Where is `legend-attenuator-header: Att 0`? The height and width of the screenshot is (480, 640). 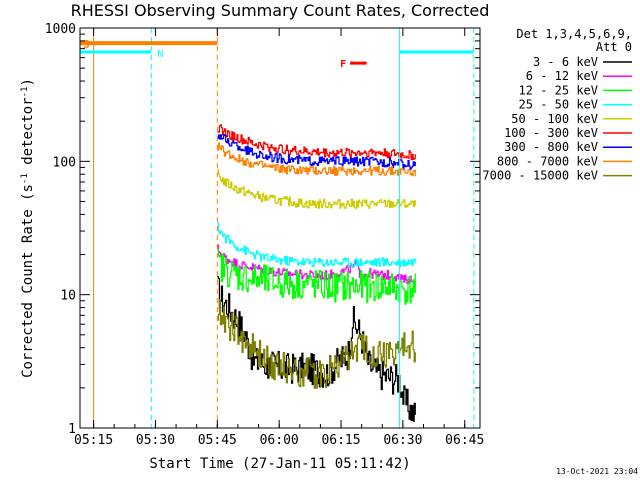 legend-attenuator-header: Att 0 is located at coordinates (614, 47).